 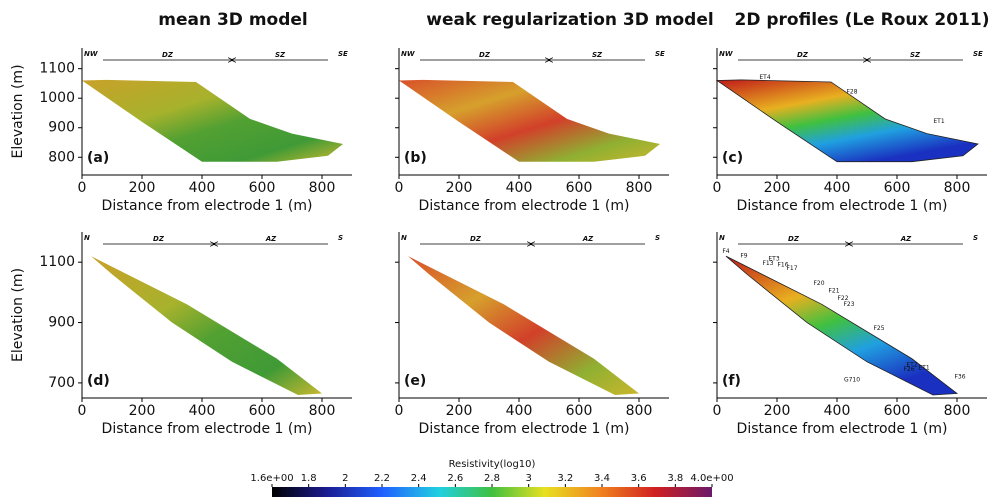 What do you see at coordinates (569, 20) in the screenshot?
I see `column-title: weak regularization 3D model` at bounding box center [569, 20].